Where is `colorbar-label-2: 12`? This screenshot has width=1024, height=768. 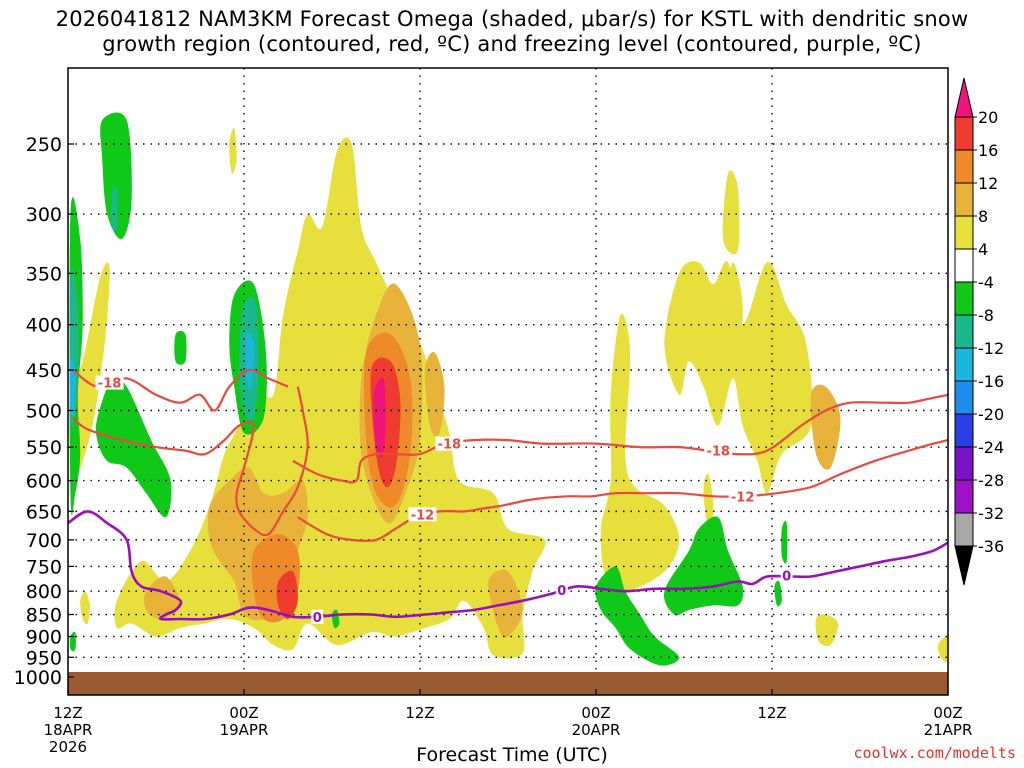
colorbar-label-2: 12 is located at coordinates (988, 183).